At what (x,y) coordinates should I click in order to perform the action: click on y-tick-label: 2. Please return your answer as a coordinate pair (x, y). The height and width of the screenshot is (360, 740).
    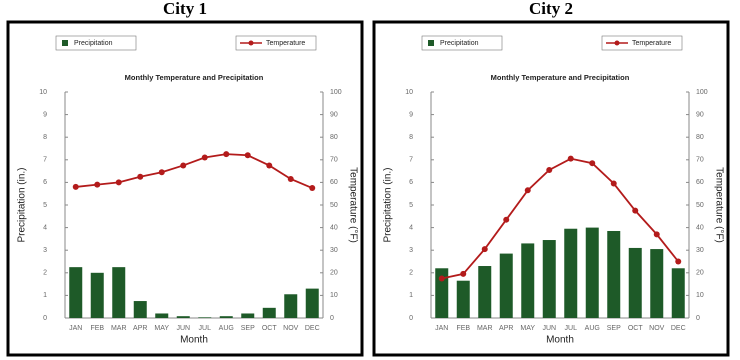
    Looking at the image, I should click on (45, 273).